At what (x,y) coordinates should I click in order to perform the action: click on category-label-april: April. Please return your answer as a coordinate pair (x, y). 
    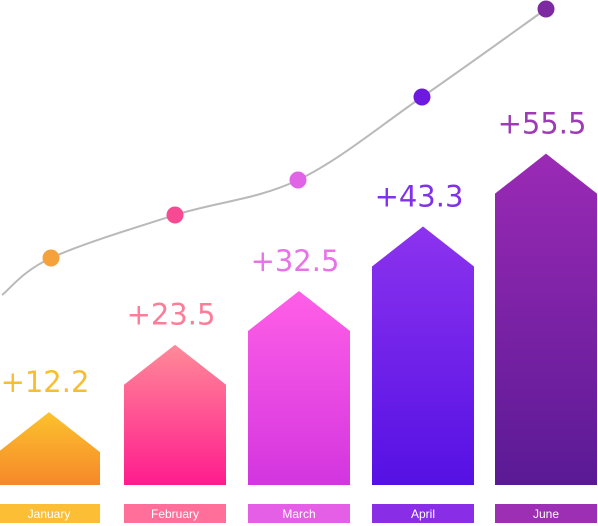
    Looking at the image, I should click on (423, 514).